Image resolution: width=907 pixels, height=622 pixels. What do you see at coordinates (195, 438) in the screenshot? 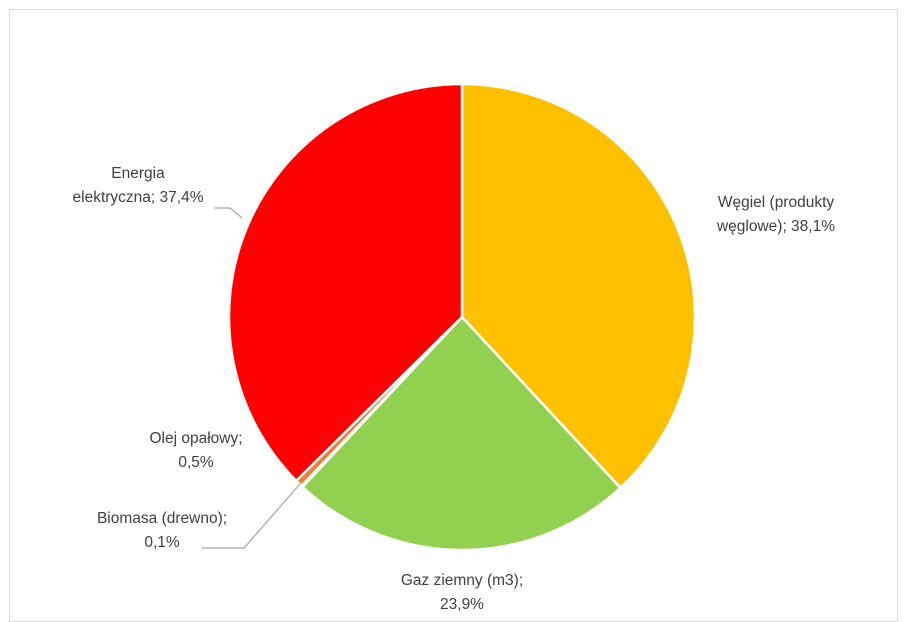
I see `data-label-line: Olej opałowy;` at bounding box center [195, 438].